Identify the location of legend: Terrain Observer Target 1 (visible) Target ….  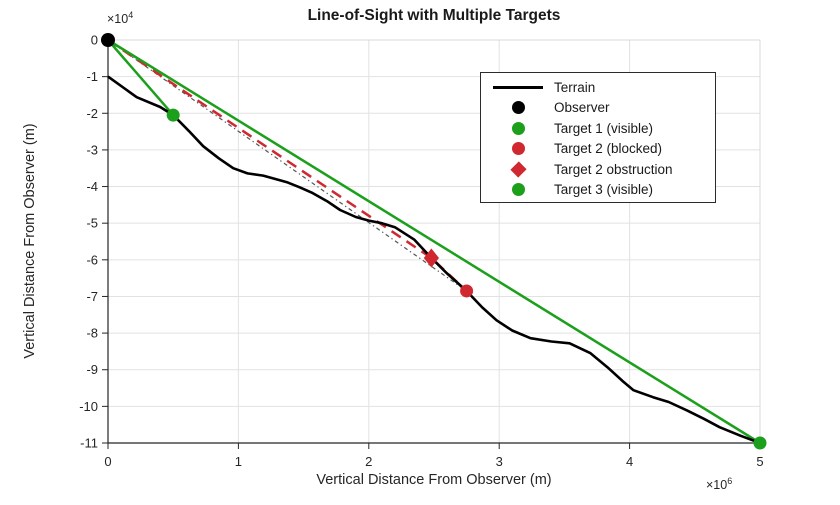
(598, 137).